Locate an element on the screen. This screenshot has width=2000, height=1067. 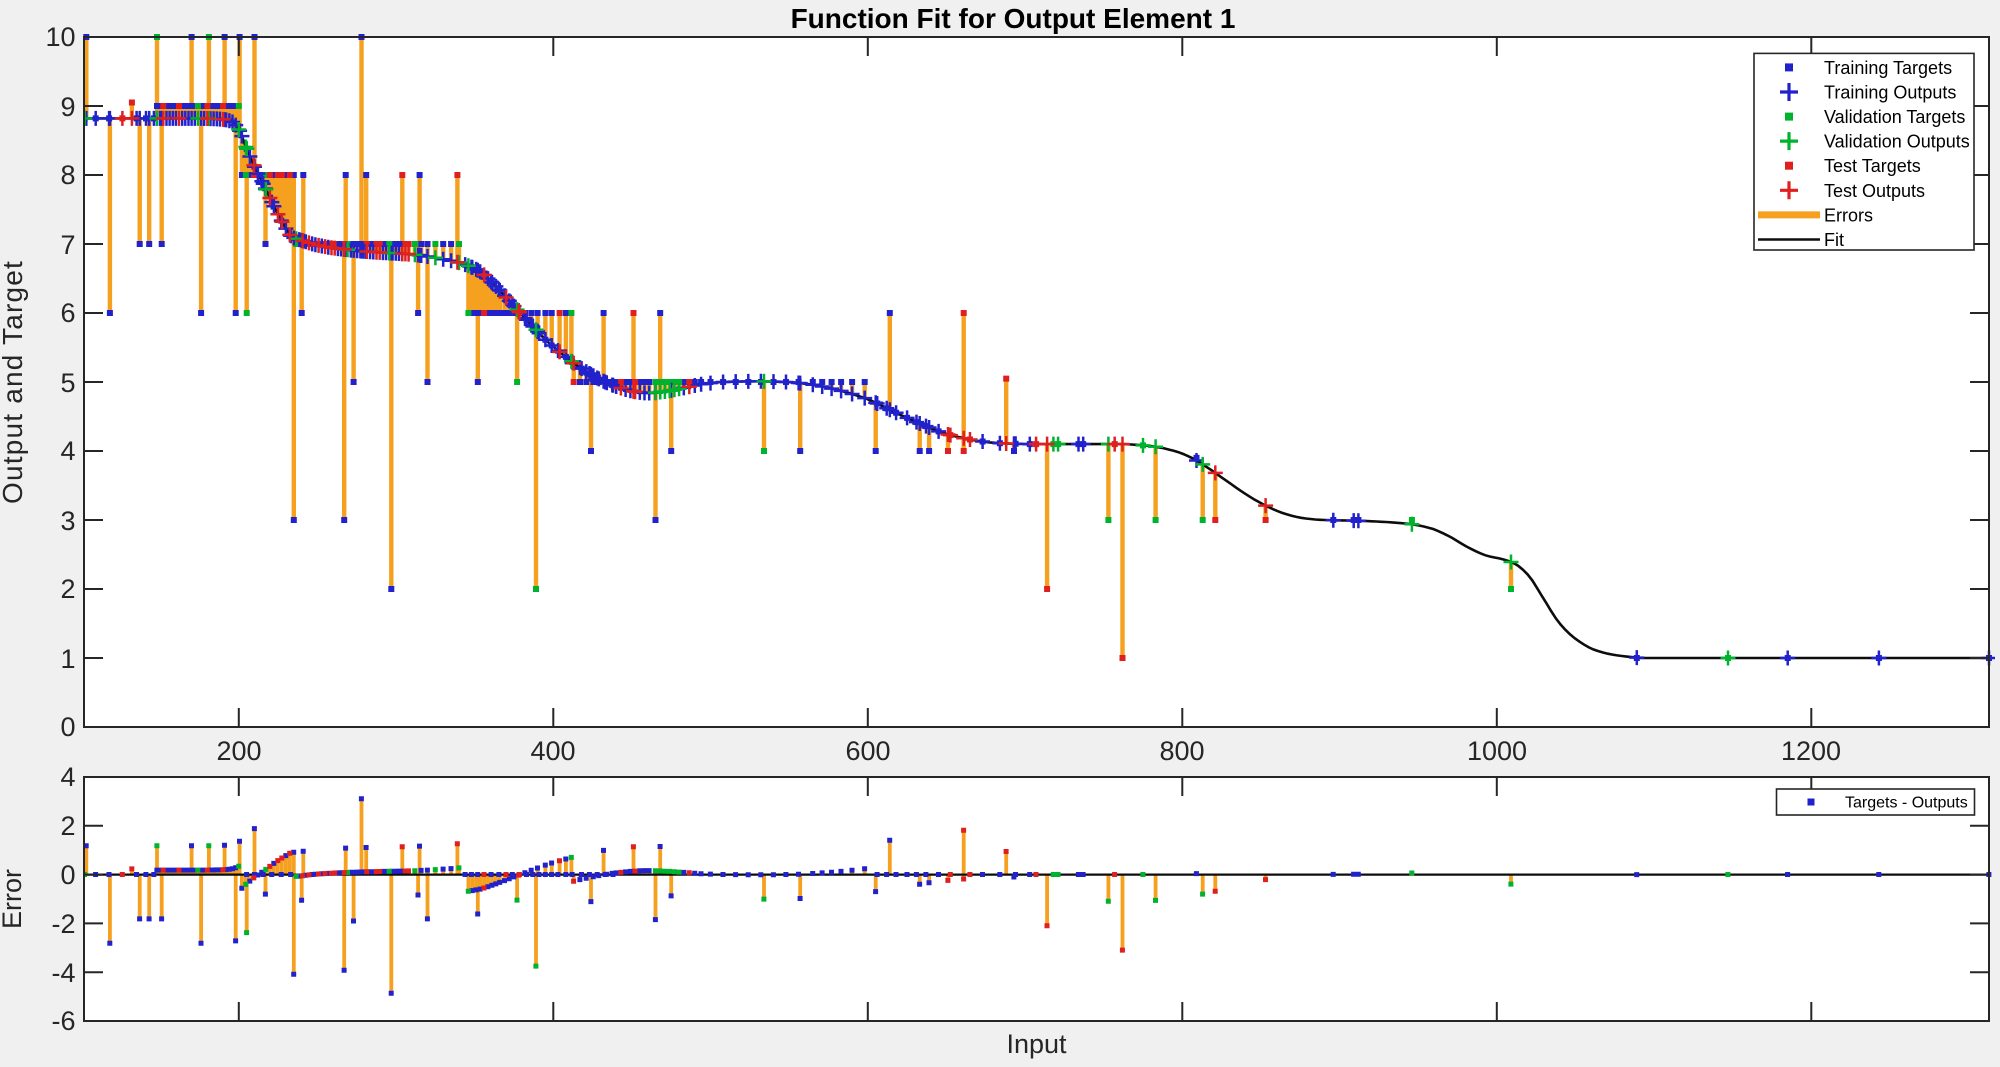
svg-text:Function Fit for Output Elemen: Function Fit for Output Element 1 is located at coordinates (1013, 18).